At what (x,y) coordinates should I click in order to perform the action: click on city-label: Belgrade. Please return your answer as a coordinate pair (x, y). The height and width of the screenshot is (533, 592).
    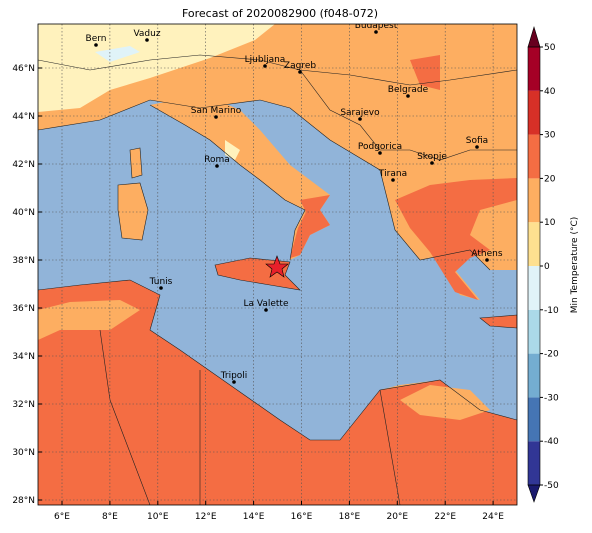
    Looking at the image, I should click on (408, 90).